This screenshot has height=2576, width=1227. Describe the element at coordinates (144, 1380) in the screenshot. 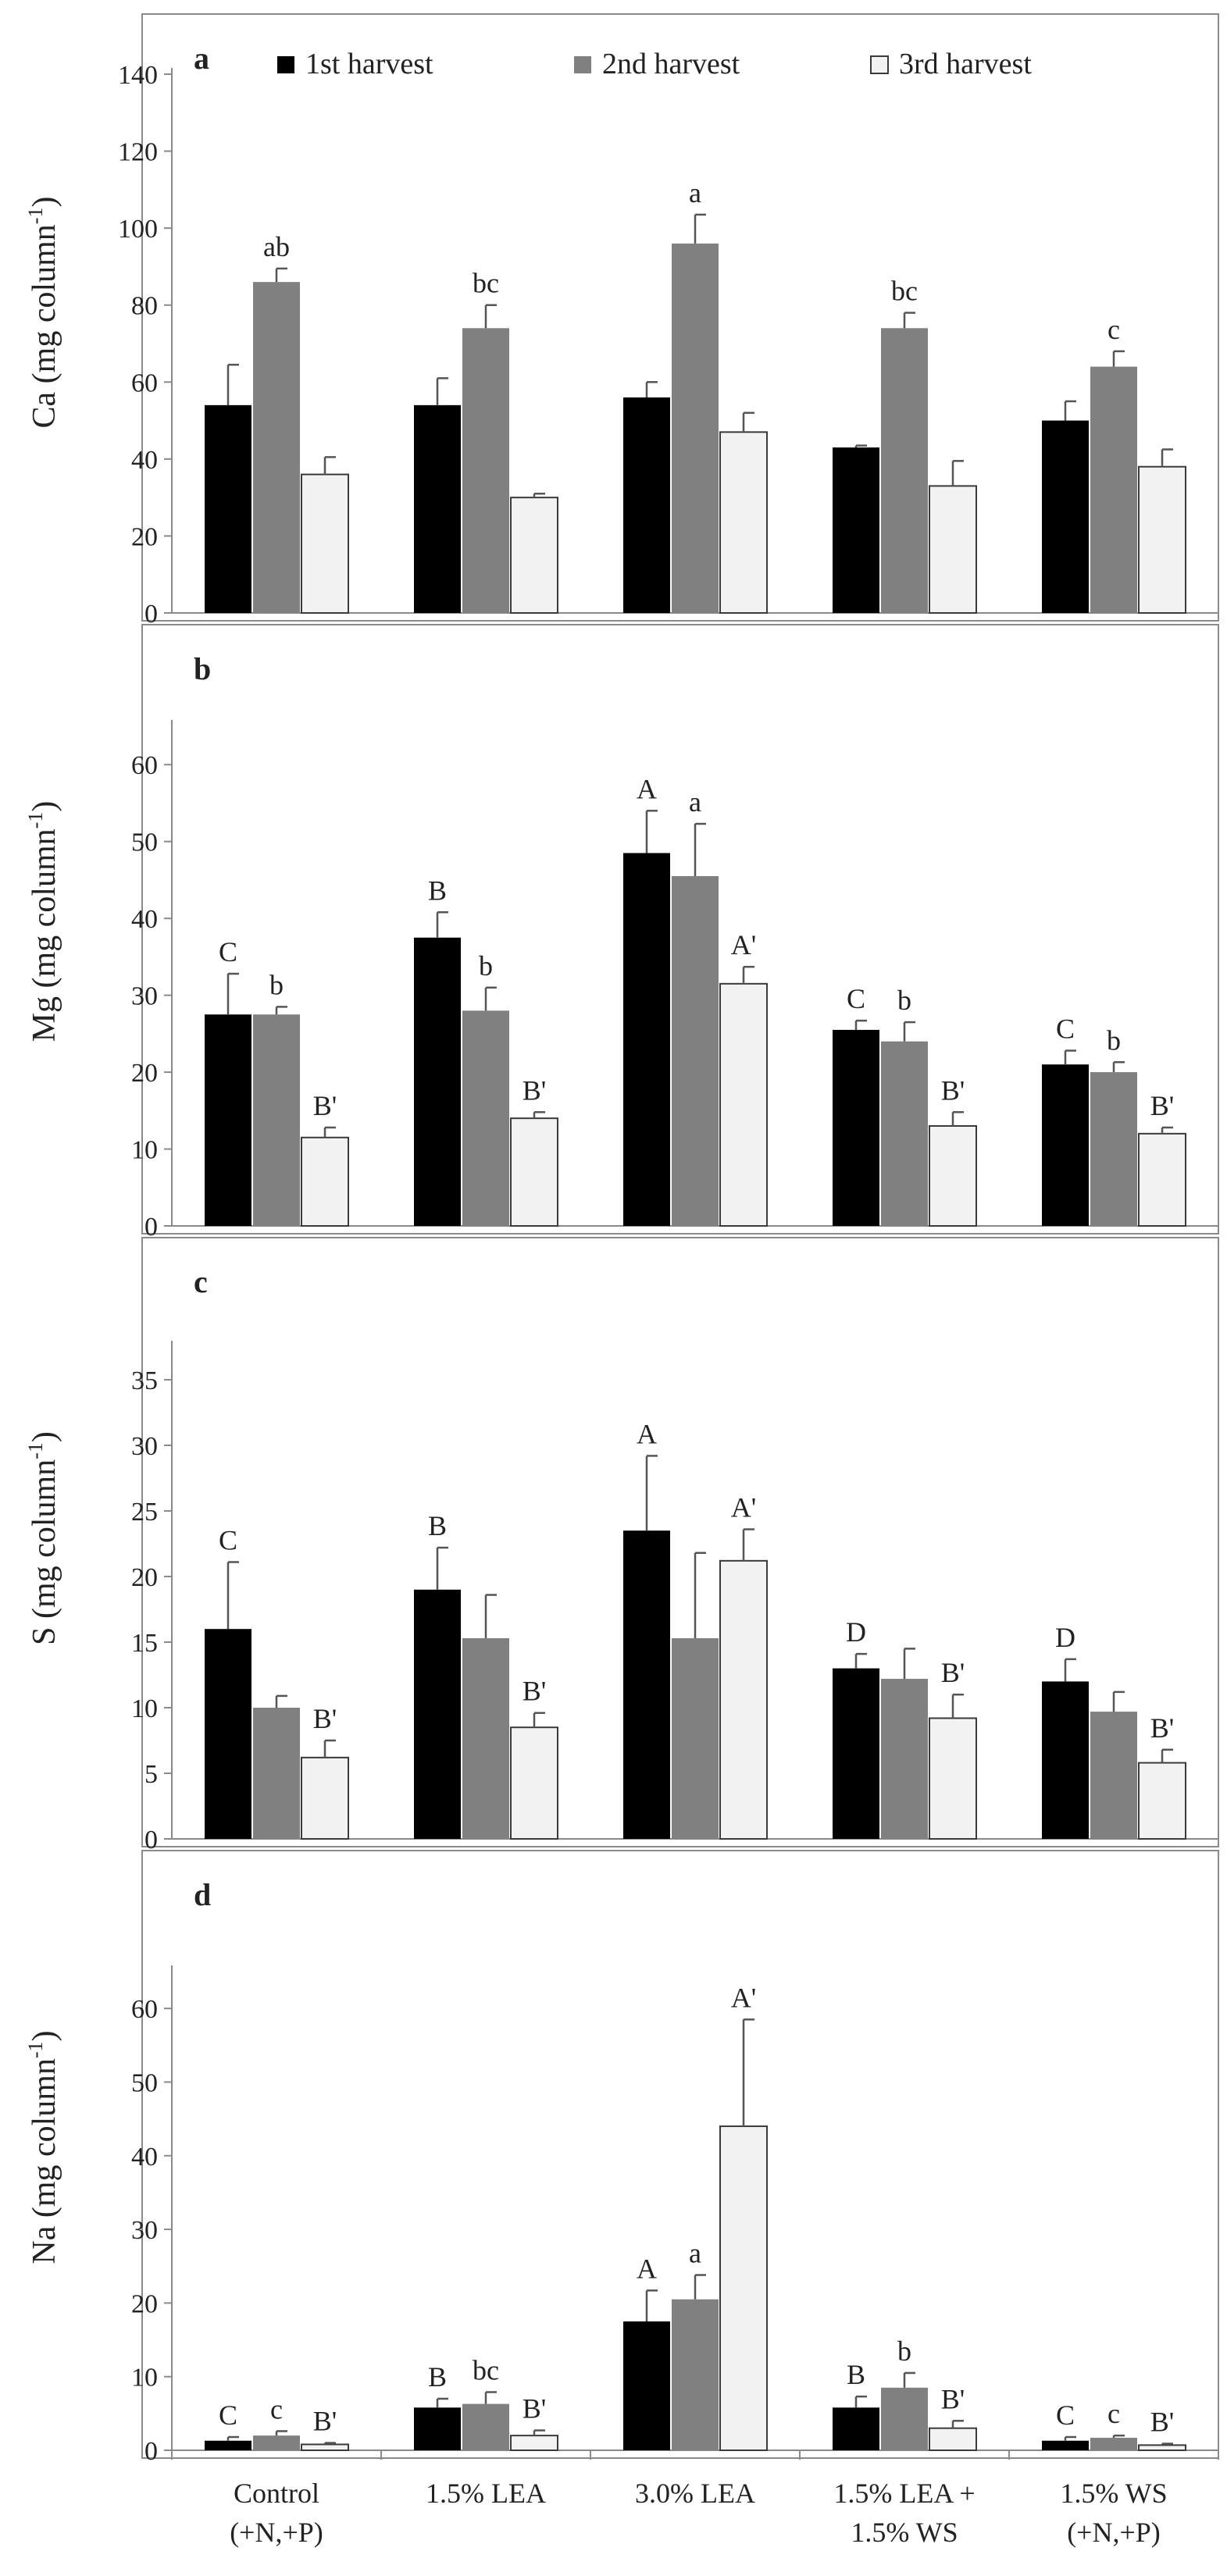

I see `y-tick-label: 35` at that location.